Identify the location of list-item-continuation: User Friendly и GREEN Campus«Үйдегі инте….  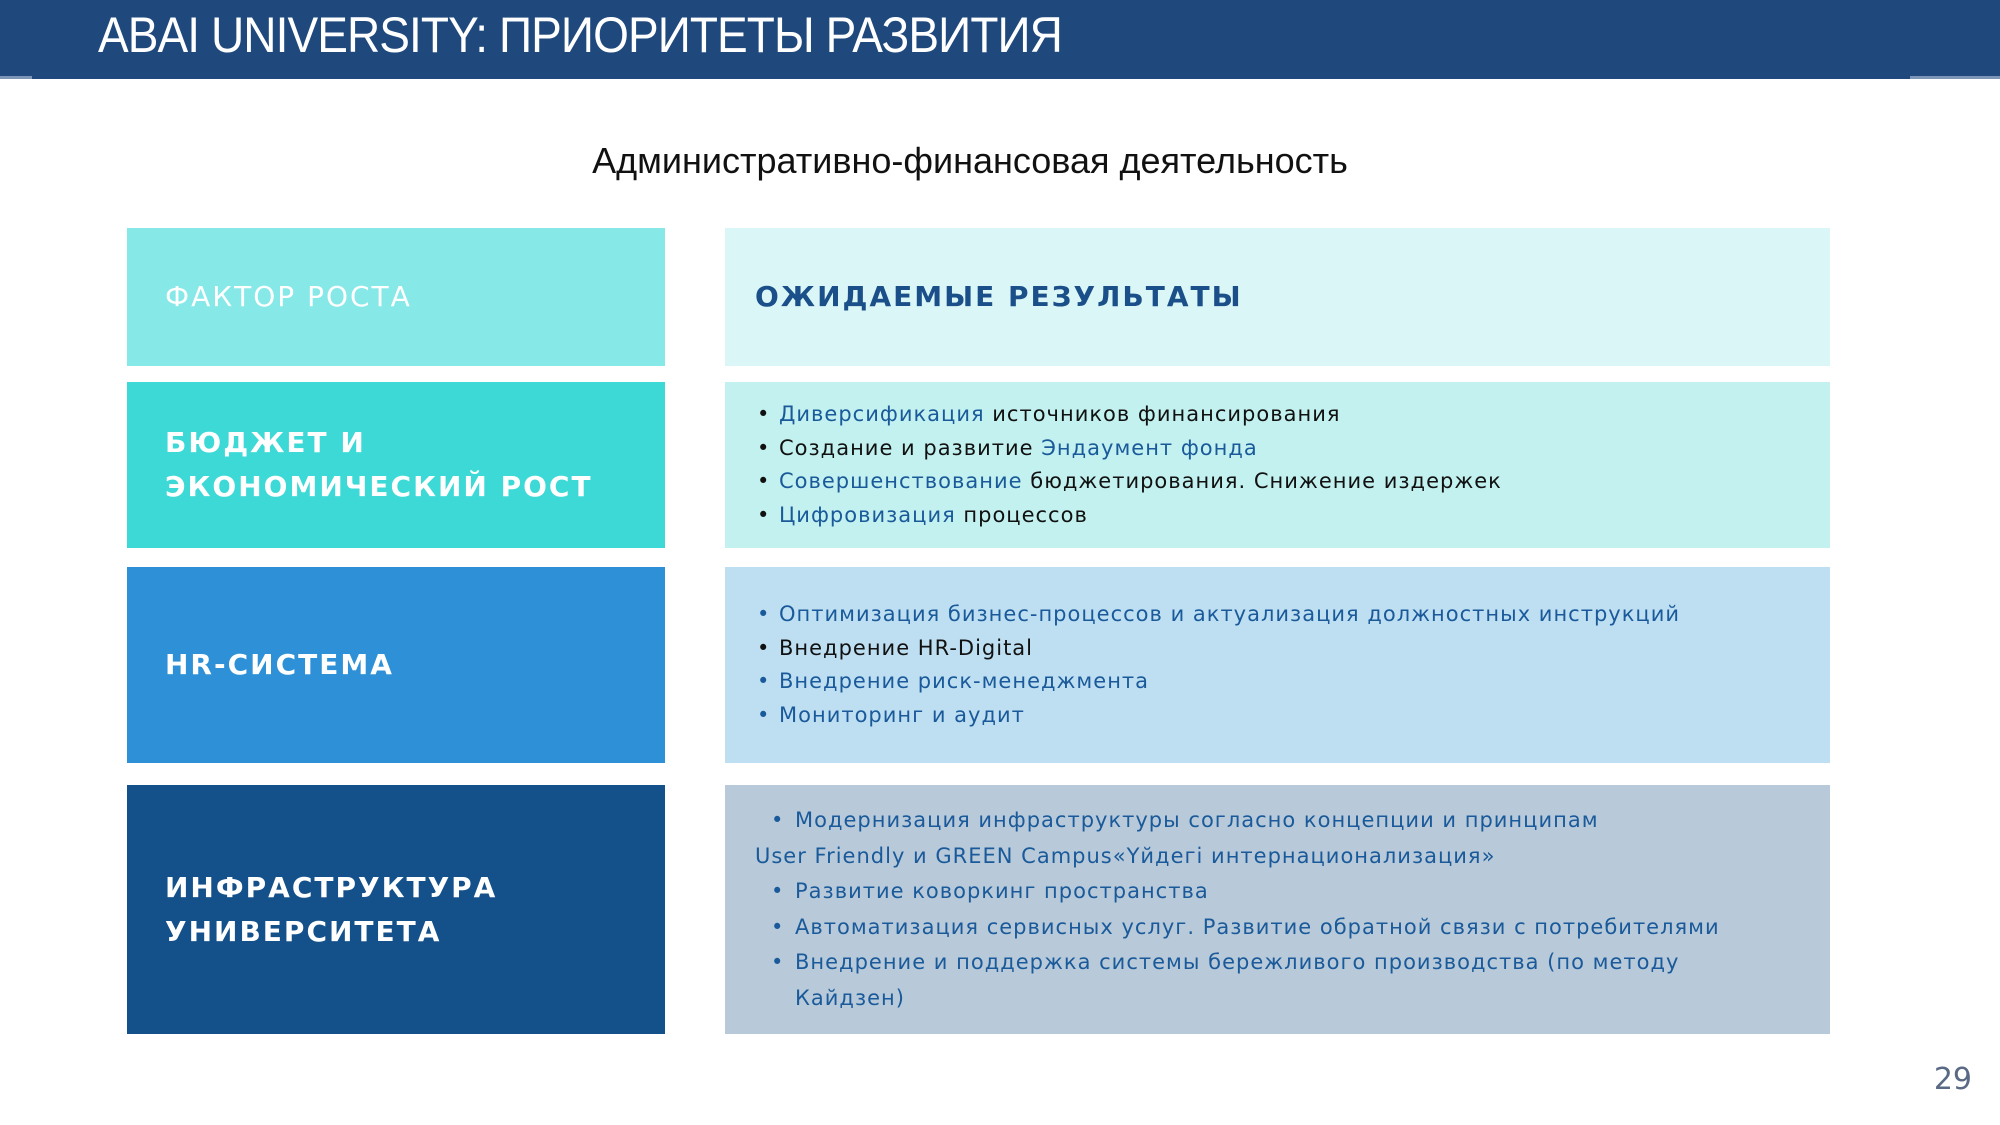
(1125, 855).